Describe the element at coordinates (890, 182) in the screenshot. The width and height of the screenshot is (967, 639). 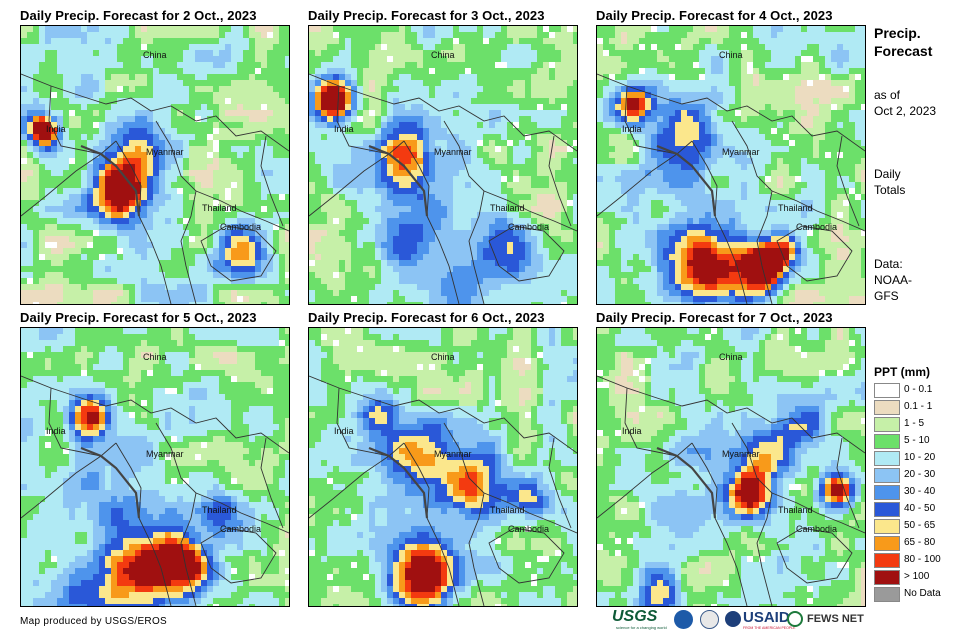
I see `daily-totals-note: Daily Totals` at that location.